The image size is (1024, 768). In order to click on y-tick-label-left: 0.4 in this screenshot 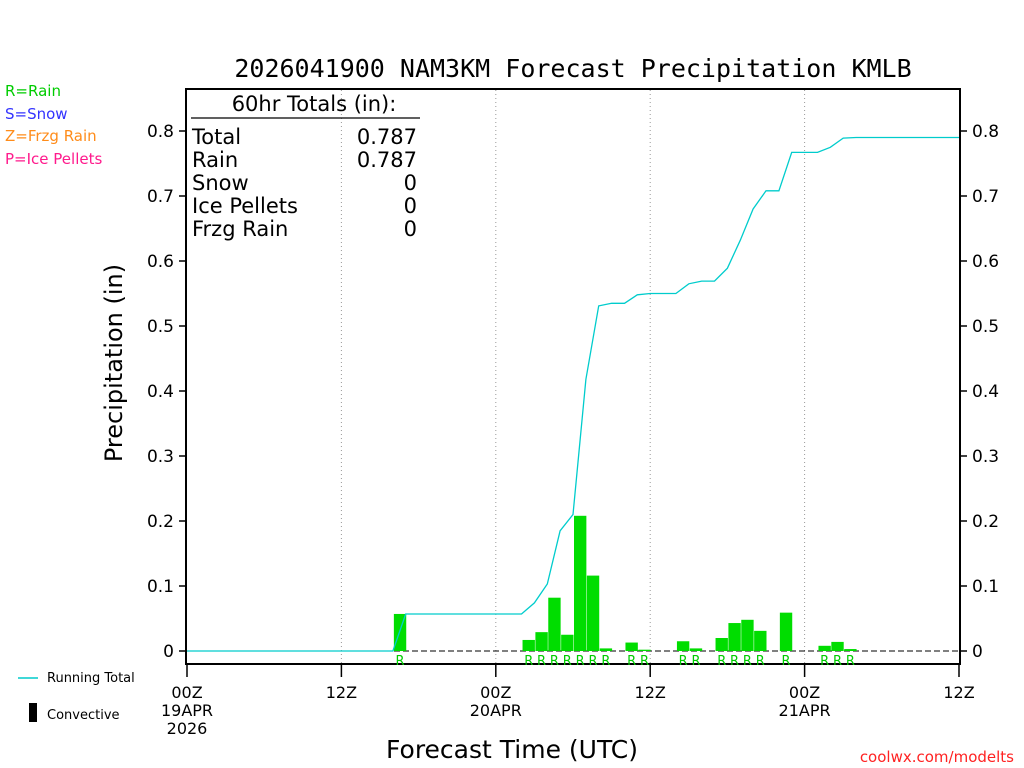, I will do `click(160, 392)`.